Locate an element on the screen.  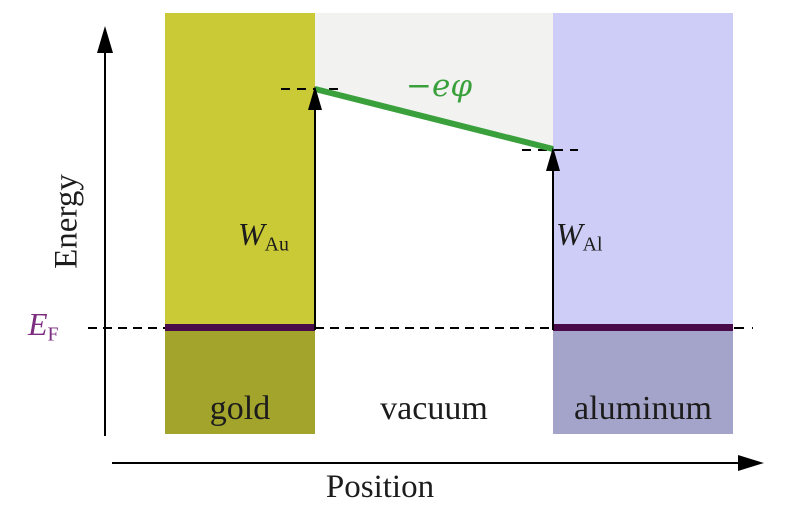
aluminum-region-above-fermi is located at coordinates (643, 168).